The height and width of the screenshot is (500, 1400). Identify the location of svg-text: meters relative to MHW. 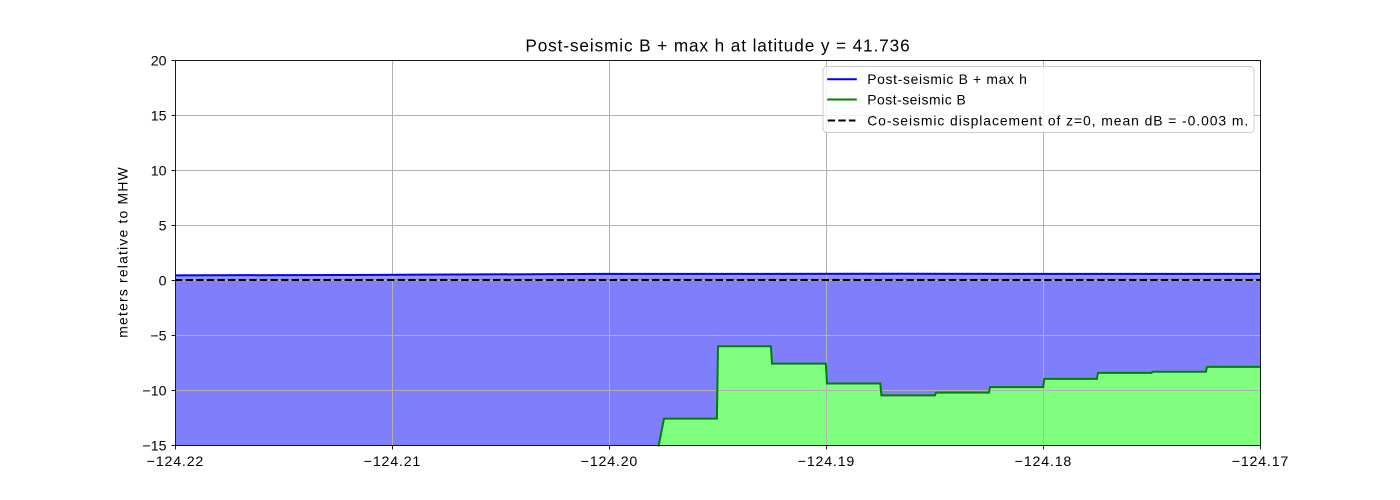
(123, 251).